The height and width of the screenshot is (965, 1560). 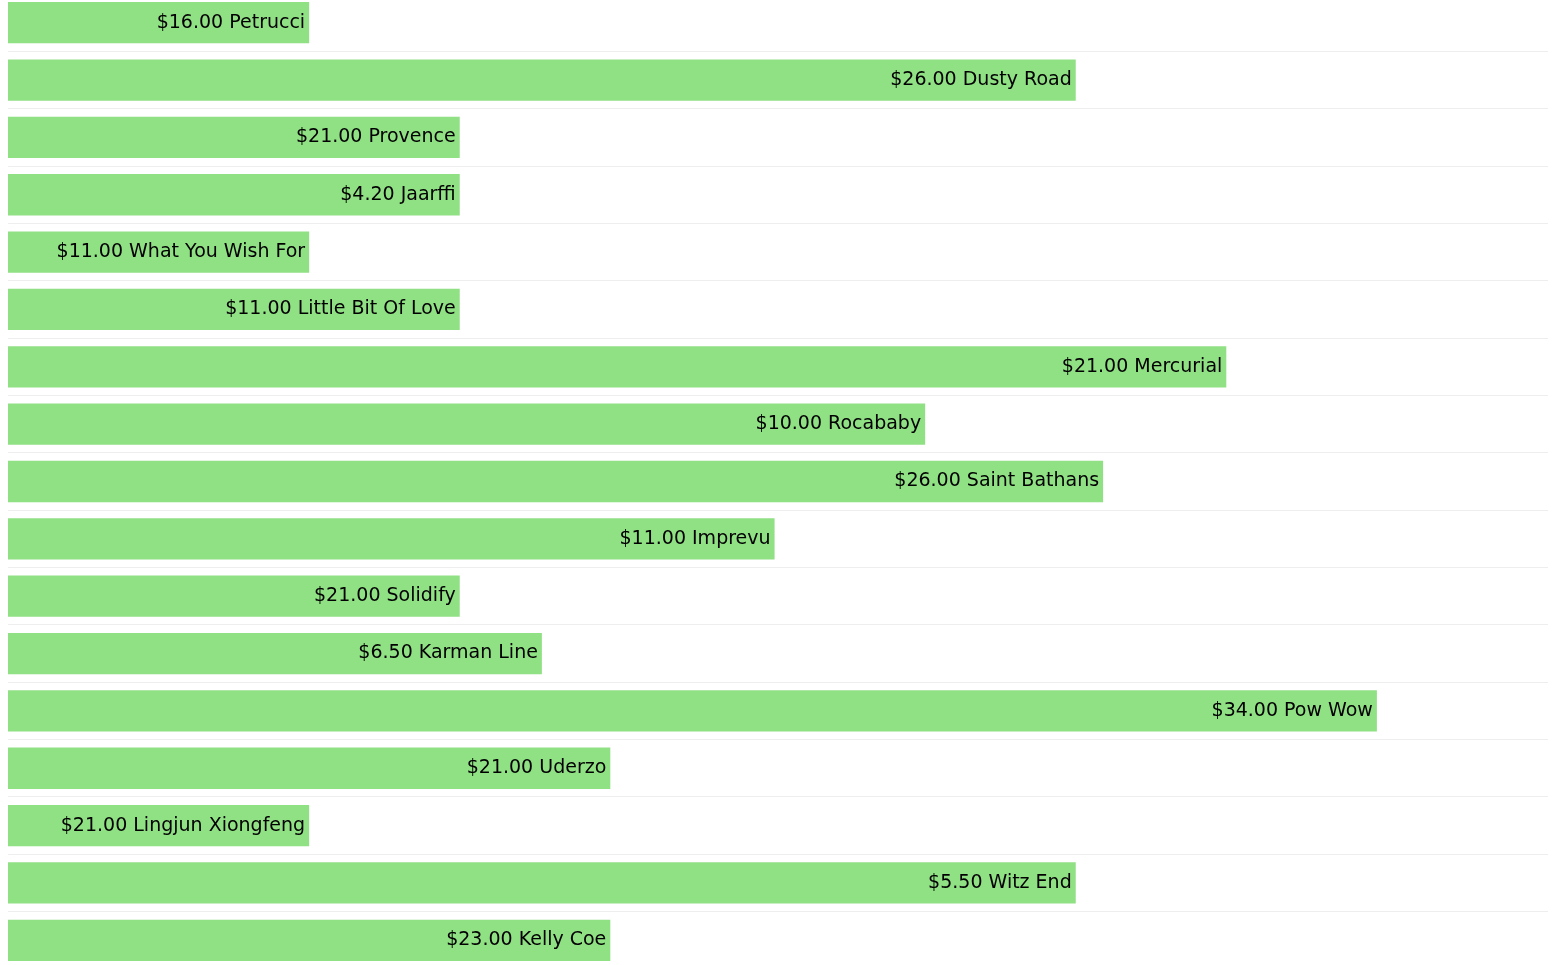 I want to click on y-tick-label: $21.00 Mercurial, so click(x=1142, y=364).